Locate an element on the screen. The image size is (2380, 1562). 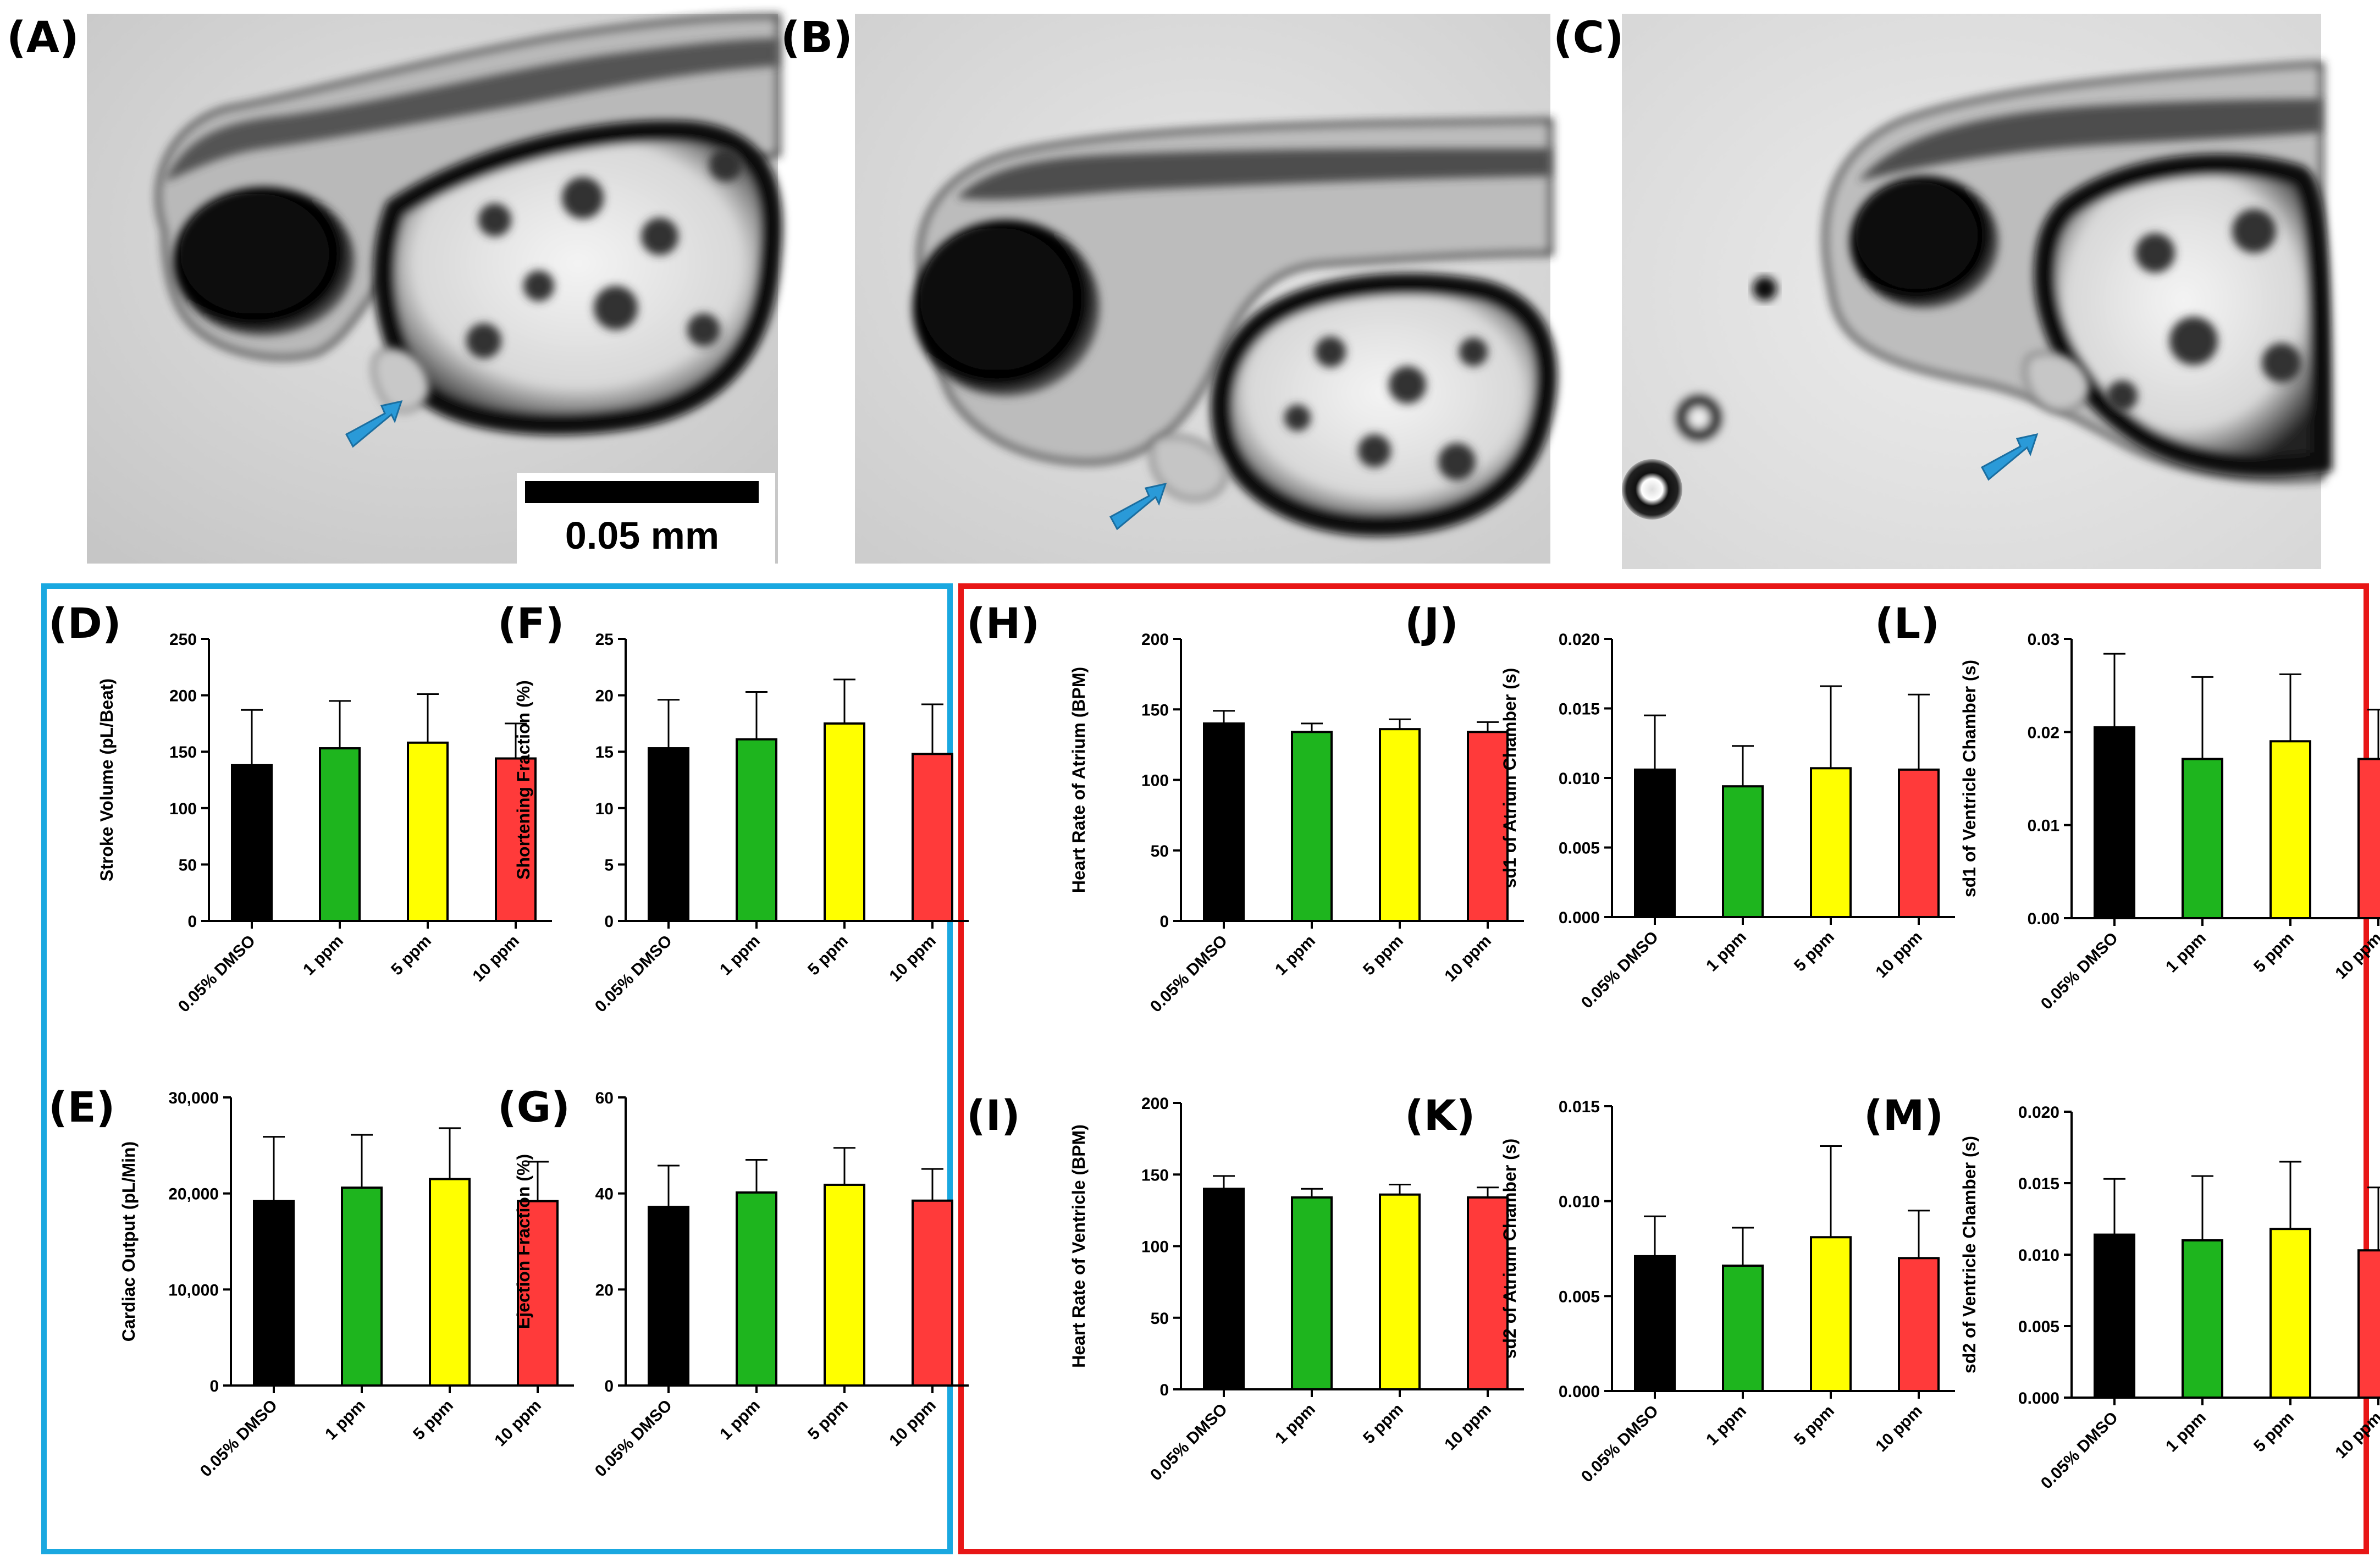
panel-label-j: (J) is located at coordinates (1432, 623).